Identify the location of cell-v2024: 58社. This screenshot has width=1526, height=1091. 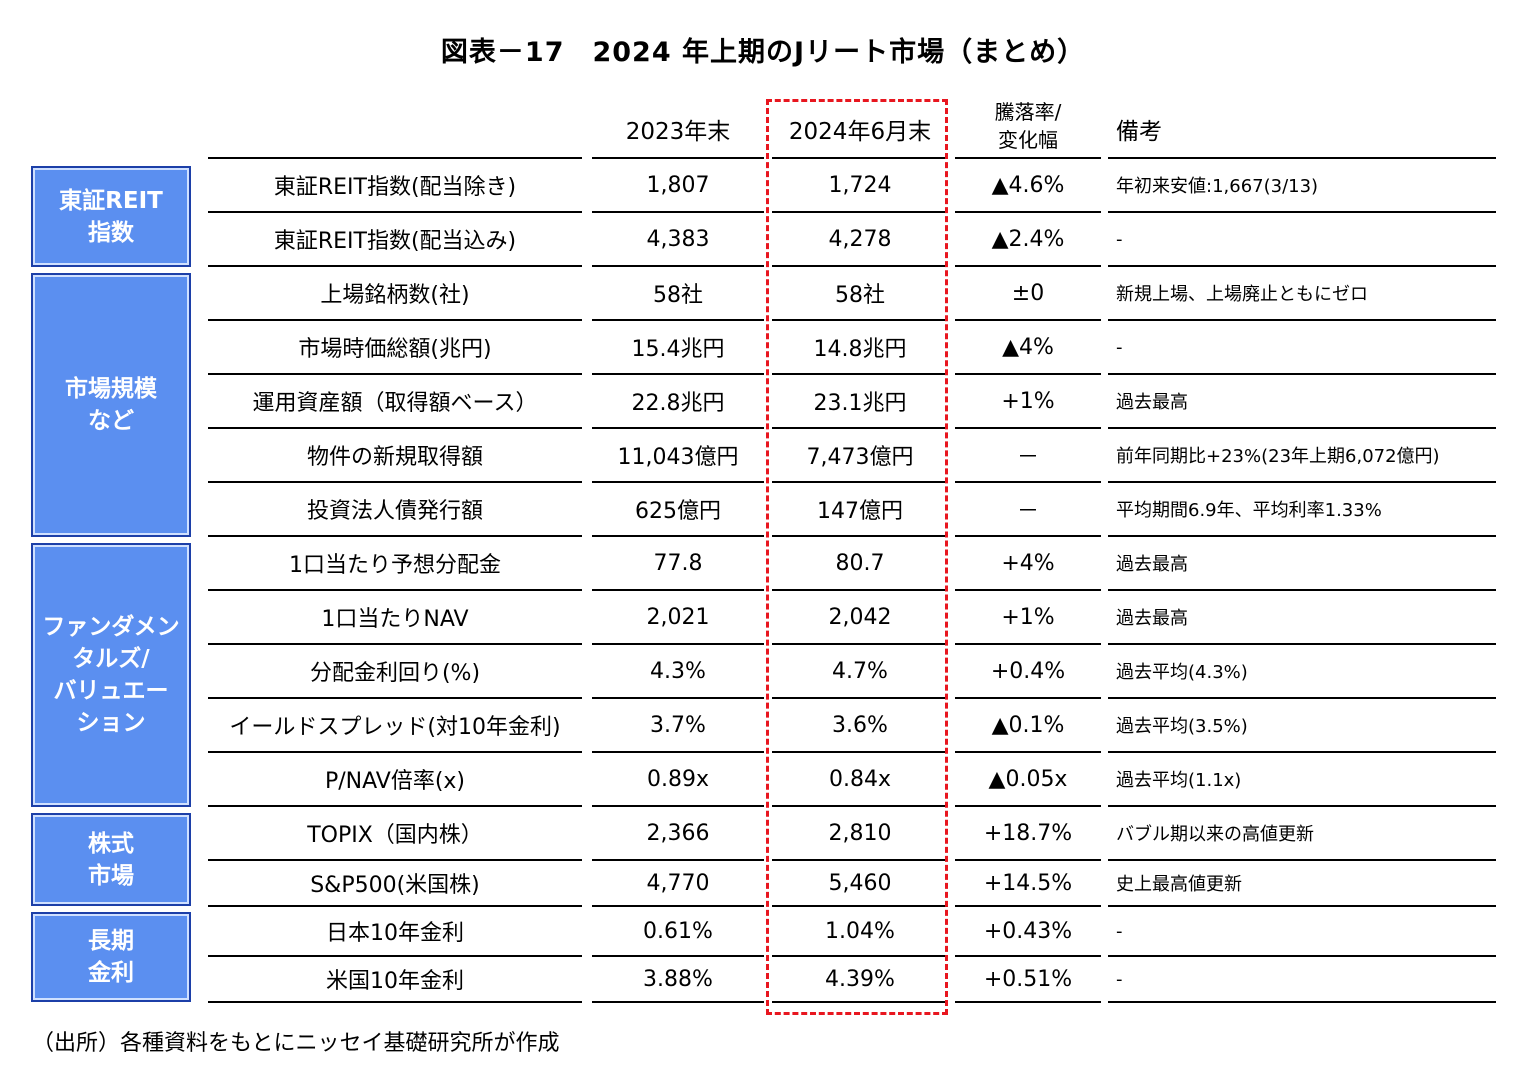
(860, 295).